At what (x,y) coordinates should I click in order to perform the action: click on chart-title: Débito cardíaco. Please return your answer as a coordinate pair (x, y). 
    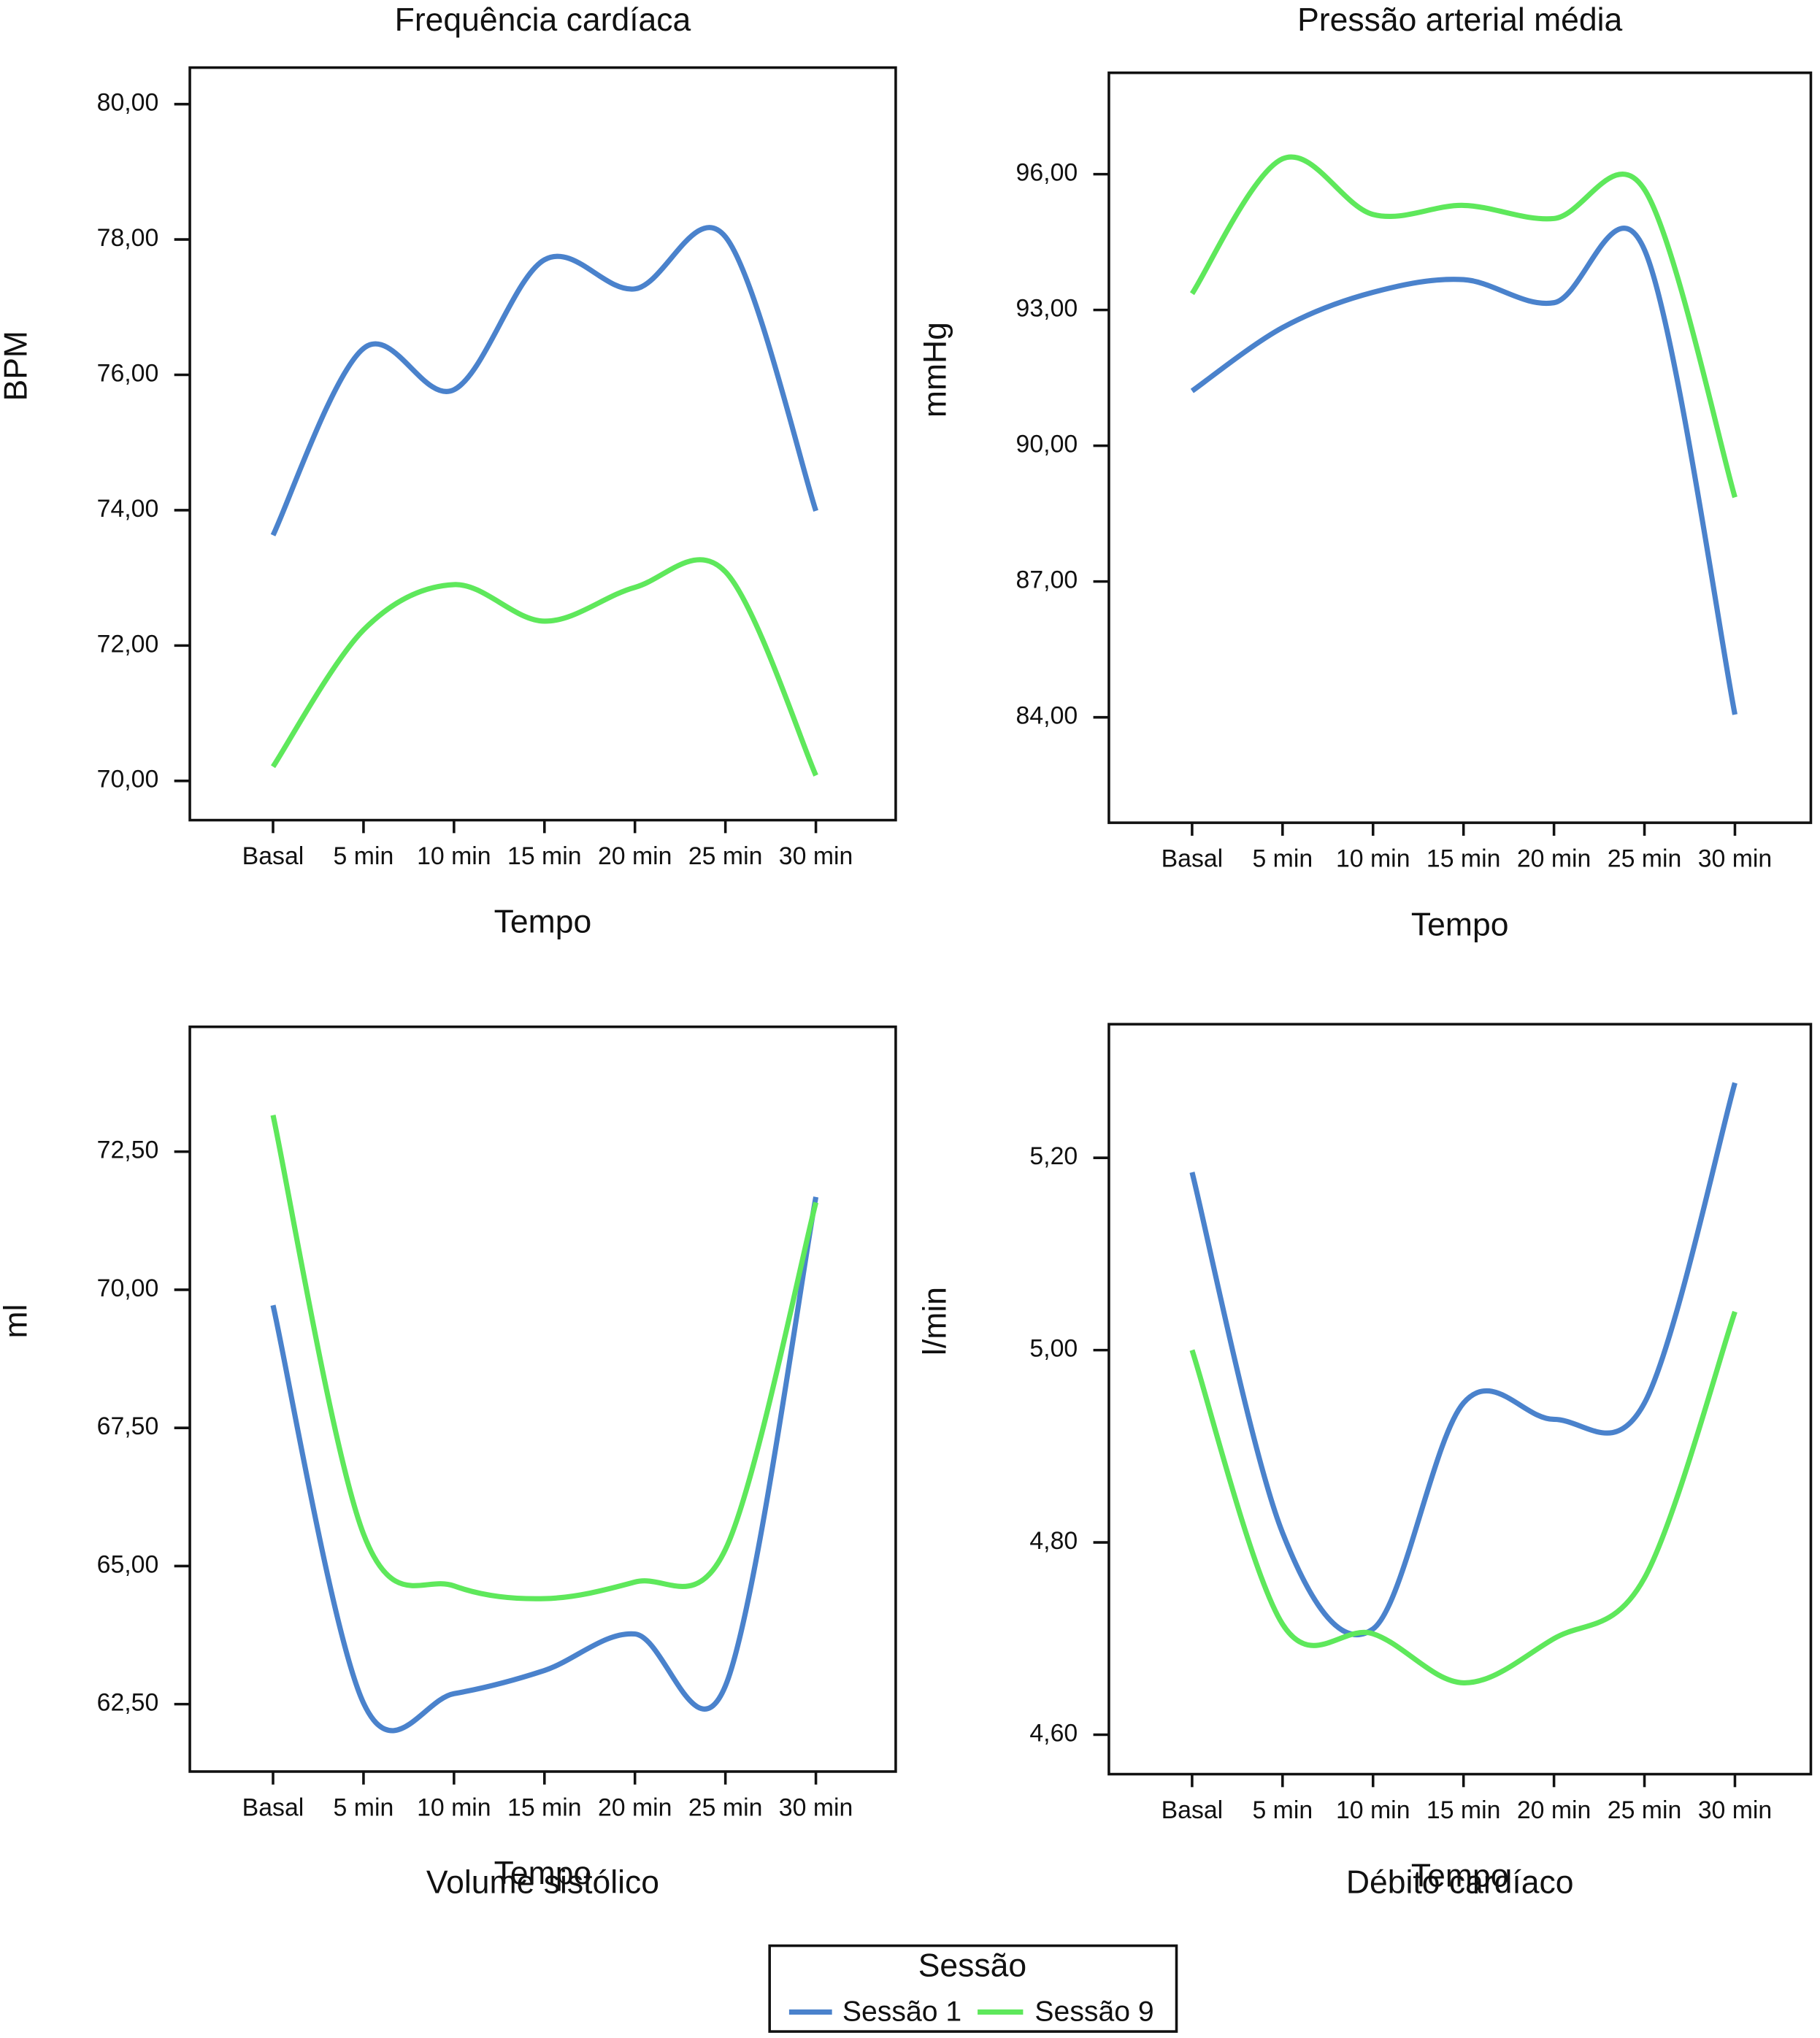
    Looking at the image, I should click on (1460, 1883).